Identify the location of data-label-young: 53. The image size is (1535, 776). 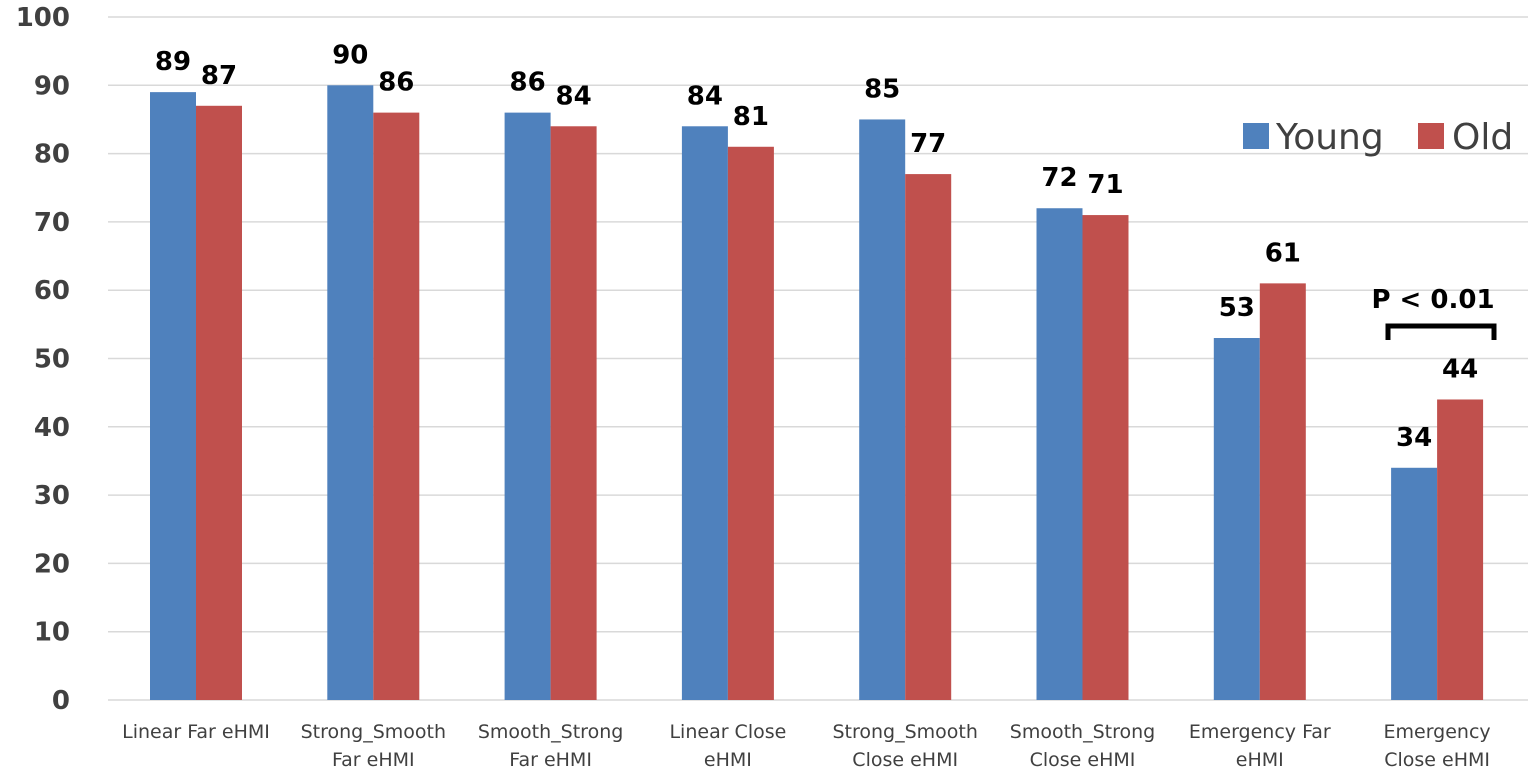
(1237, 308).